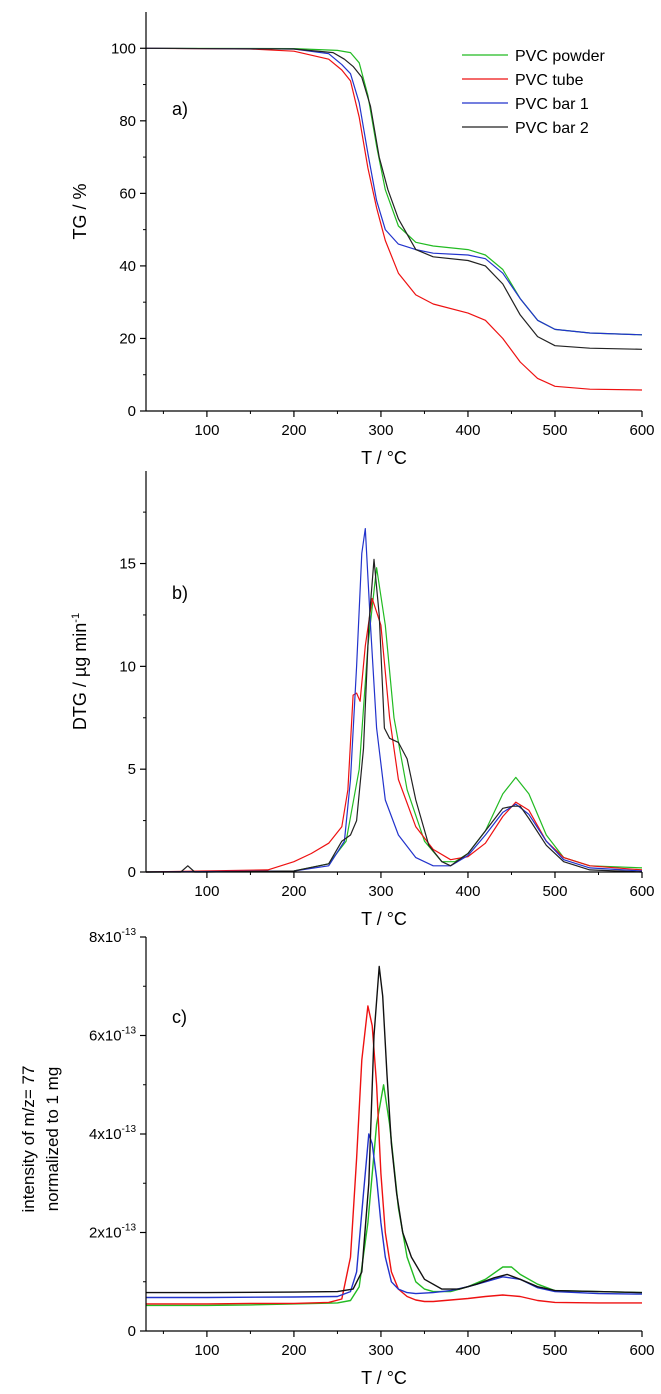 The width and height of the screenshot is (661, 1394). I want to click on series-line-pvc-powder, so click(394, 1195).